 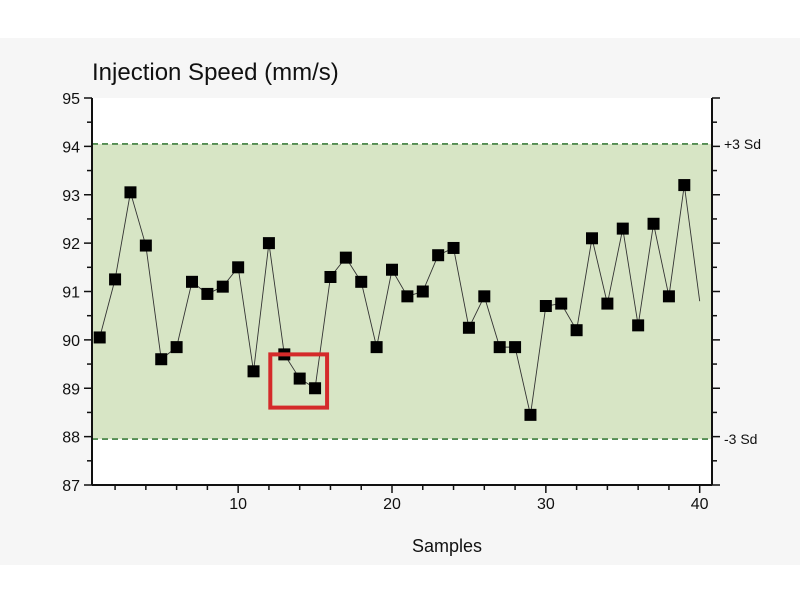 What do you see at coordinates (71, 389) in the screenshot?
I see `y-tick-label: 89` at bounding box center [71, 389].